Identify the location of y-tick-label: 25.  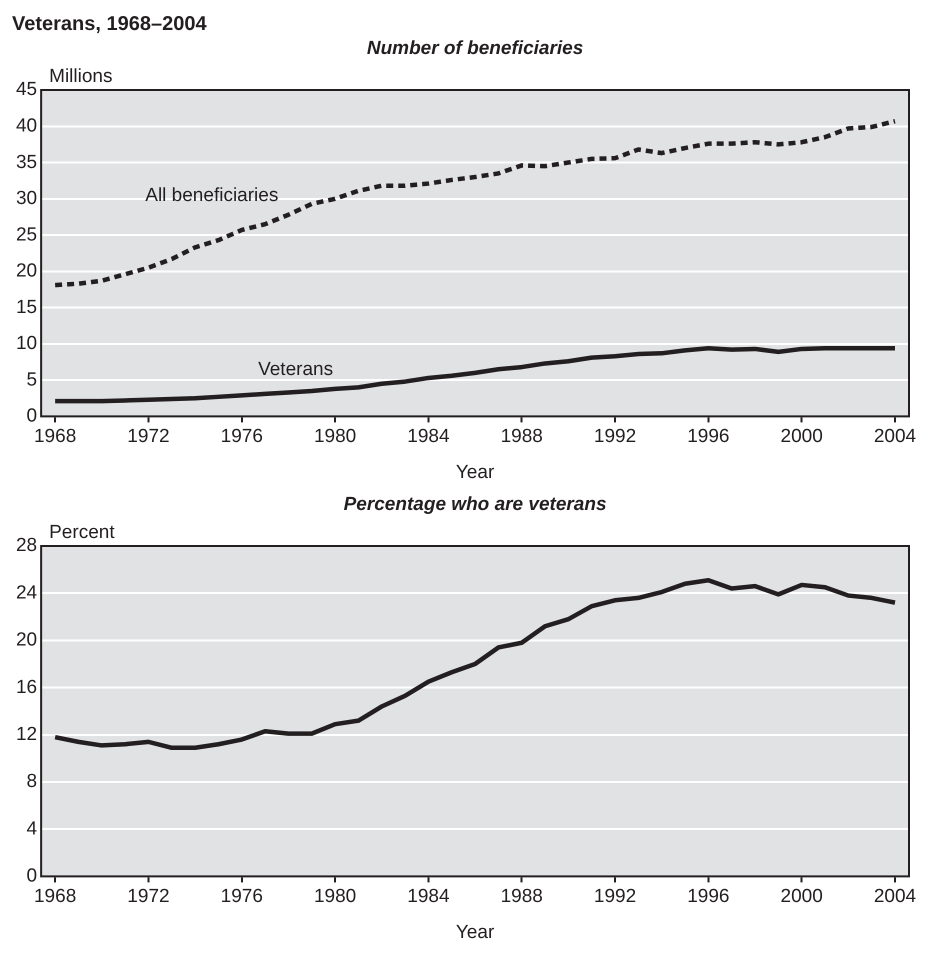
(27, 235).